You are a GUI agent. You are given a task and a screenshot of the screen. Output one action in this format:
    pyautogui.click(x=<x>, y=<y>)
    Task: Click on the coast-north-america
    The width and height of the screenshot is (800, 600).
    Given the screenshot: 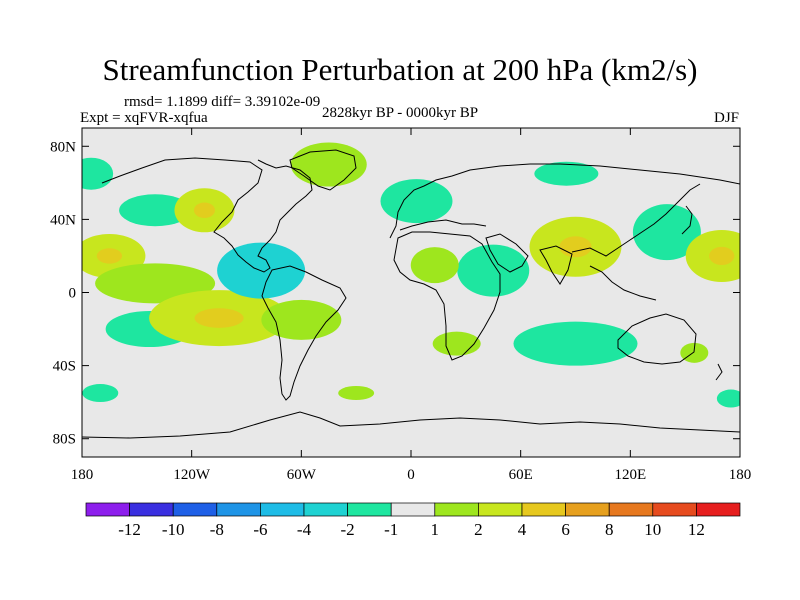 What is the action you would take?
    pyautogui.click(x=207, y=215)
    